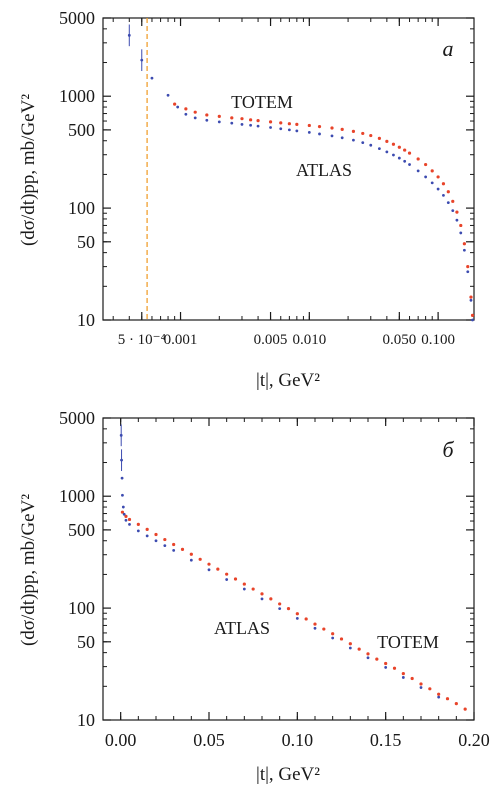 This screenshot has height=791, width=495. What do you see at coordinates (408, 642) in the screenshot?
I see `annotation-totem-b: TOTEM` at bounding box center [408, 642].